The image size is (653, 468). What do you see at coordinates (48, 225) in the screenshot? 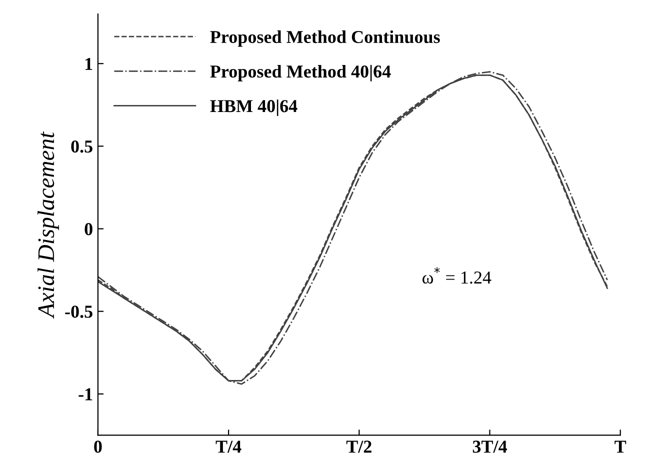
I see `y-axis-title: Axial Displacement` at bounding box center [48, 225].